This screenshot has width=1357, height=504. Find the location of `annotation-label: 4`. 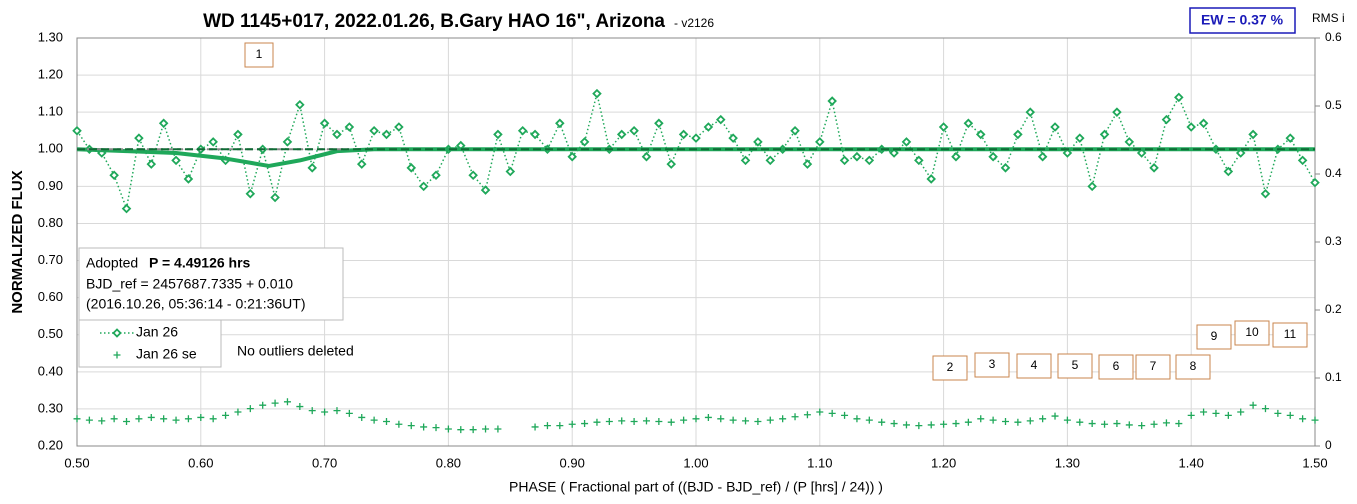

annotation-label: 4 is located at coordinates (1034, 365).